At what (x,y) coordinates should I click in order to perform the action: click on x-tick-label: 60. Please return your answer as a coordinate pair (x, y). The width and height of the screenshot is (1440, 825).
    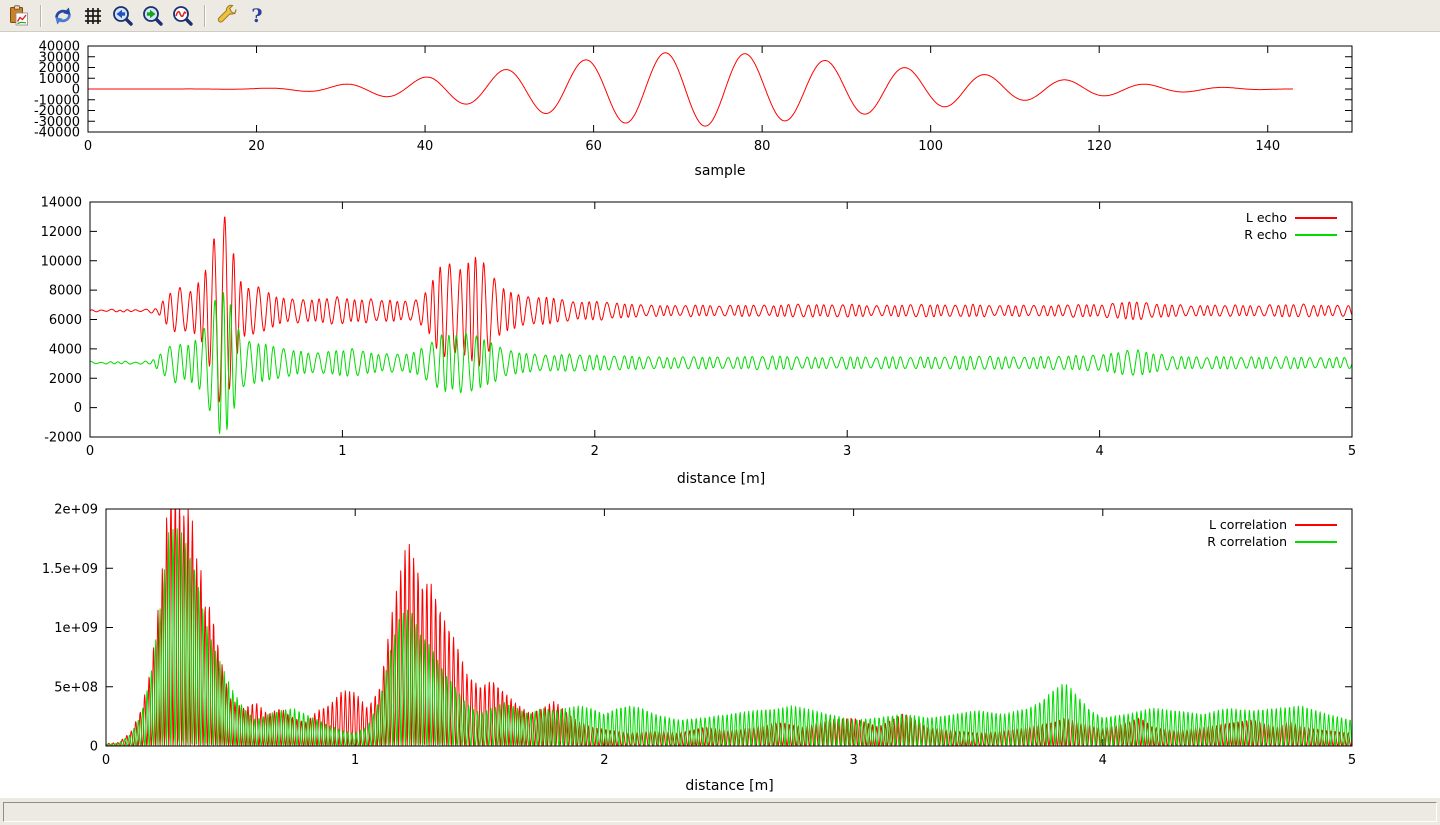
    Looking at the image, I should click on (593, 146).